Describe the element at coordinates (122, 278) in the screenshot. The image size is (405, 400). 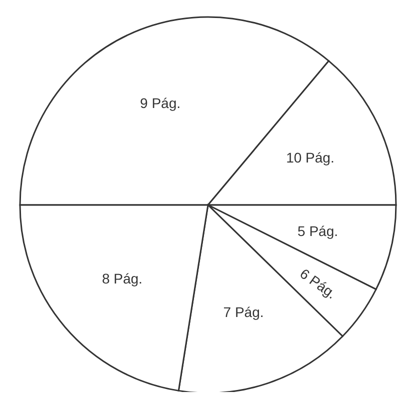
I see `slice-label: 8 Pág.` at that location.